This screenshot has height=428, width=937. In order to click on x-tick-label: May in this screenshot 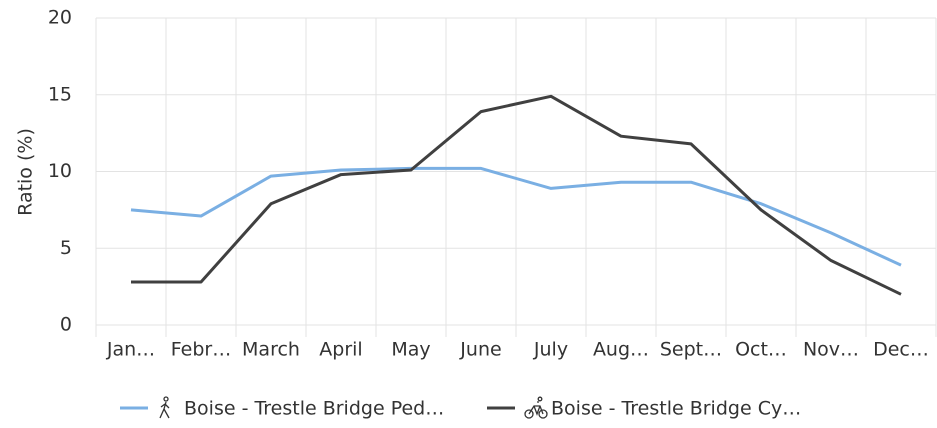, I will do `click(410, 350)`.